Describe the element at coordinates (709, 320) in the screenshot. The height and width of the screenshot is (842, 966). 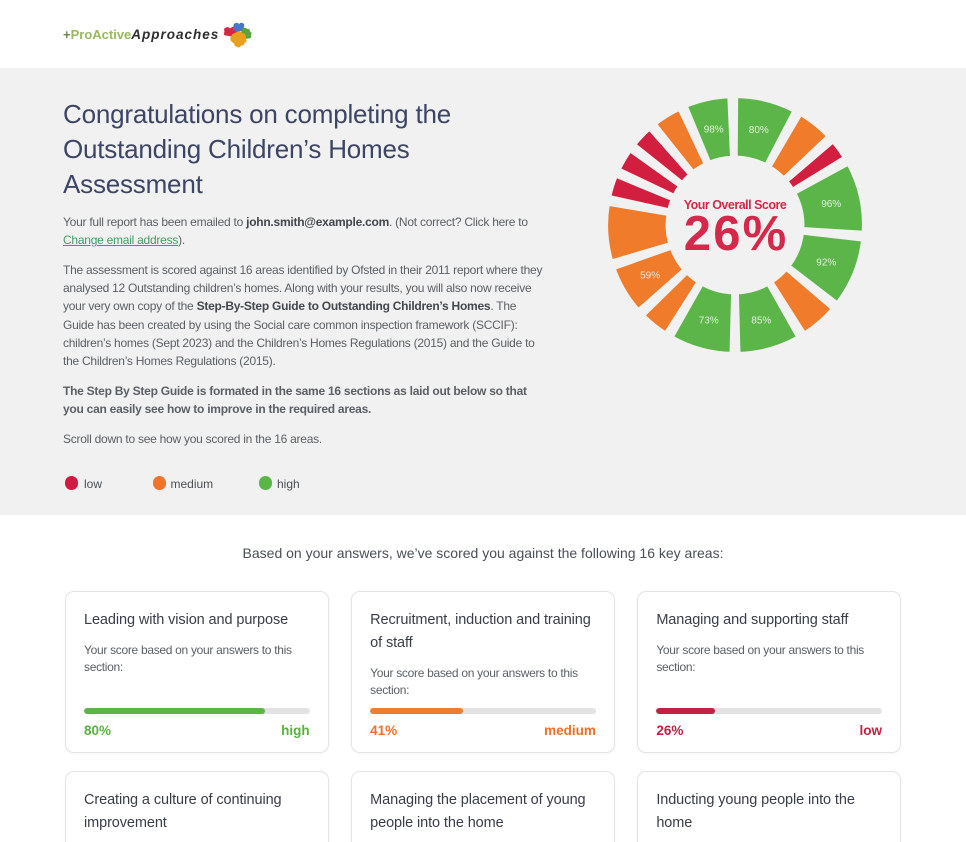
I see `svg-text: 73%` at that location.